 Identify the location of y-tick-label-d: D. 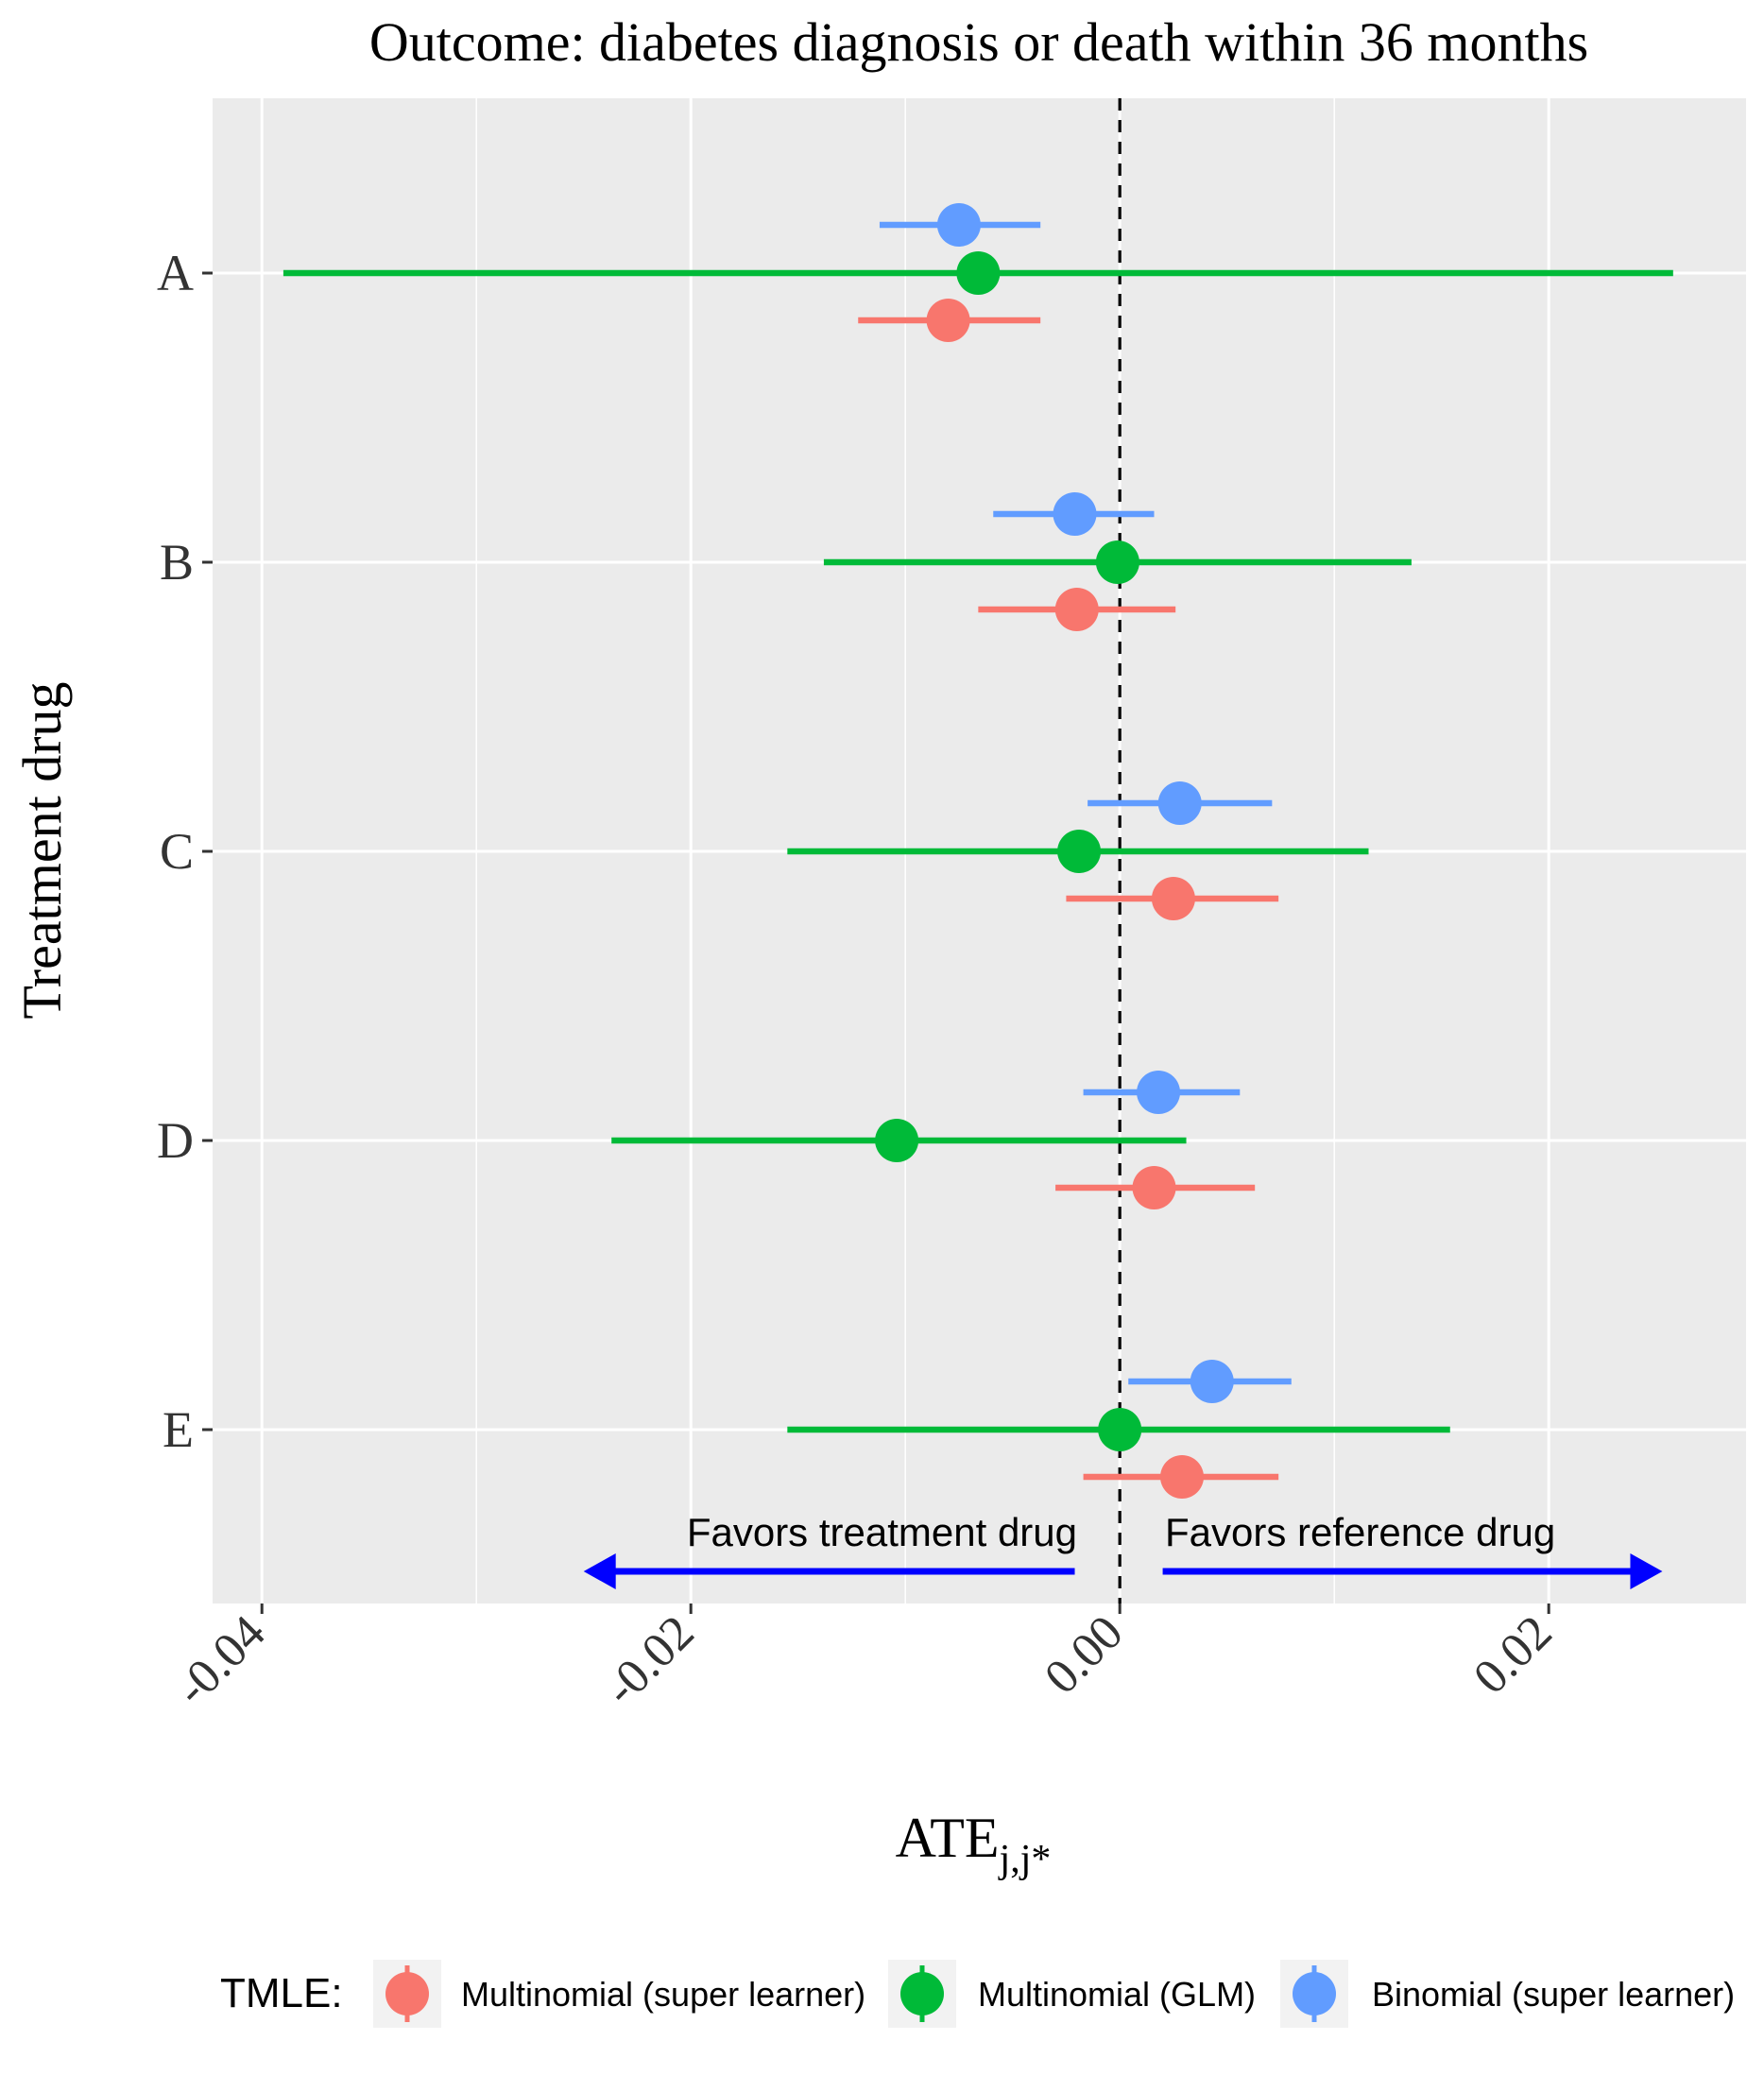
(175, 1140).